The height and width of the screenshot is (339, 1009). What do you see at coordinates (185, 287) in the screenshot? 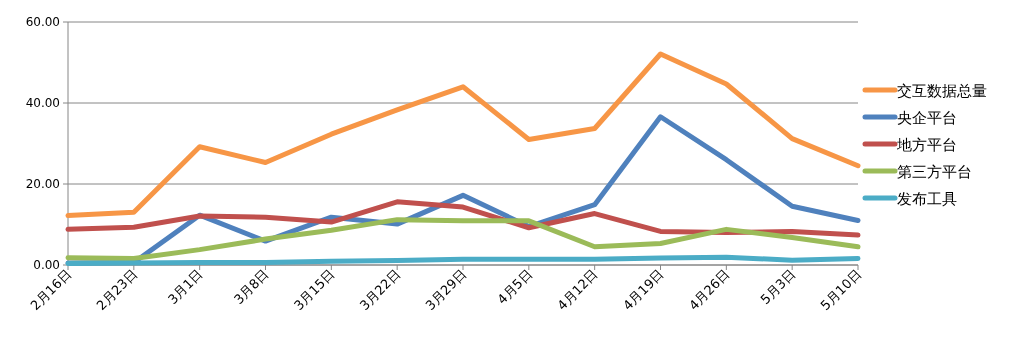
I see `x-tick-label: 3月1日` at bounding box center [185, 287].